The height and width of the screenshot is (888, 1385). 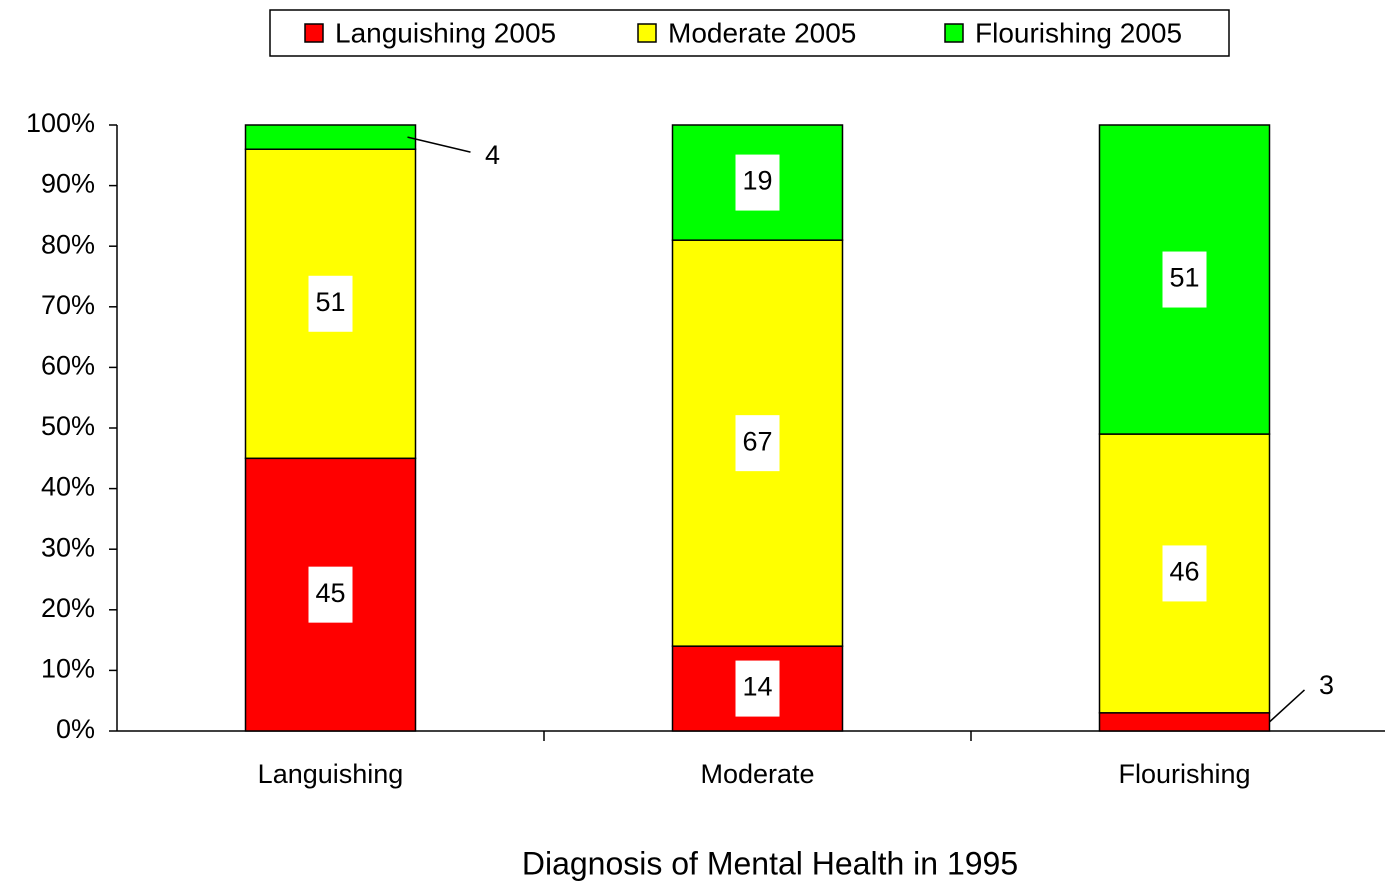 What do you see at coordinates (1326, 685) in the screenshot?
I see `data-label: 3` at bounding box center [1326, 685].